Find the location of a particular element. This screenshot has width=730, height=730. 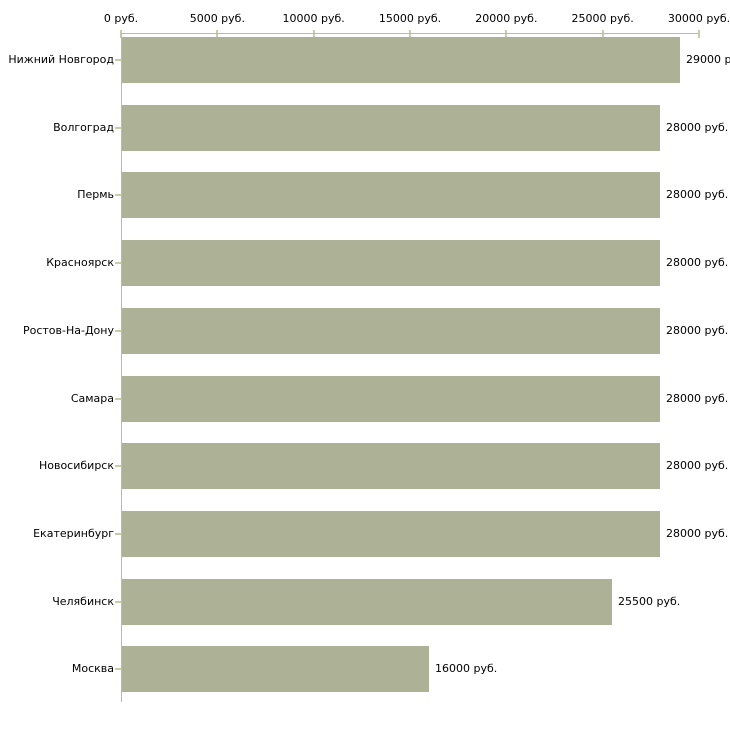

category-label: Красноярск is located at coordinates (80, 262).